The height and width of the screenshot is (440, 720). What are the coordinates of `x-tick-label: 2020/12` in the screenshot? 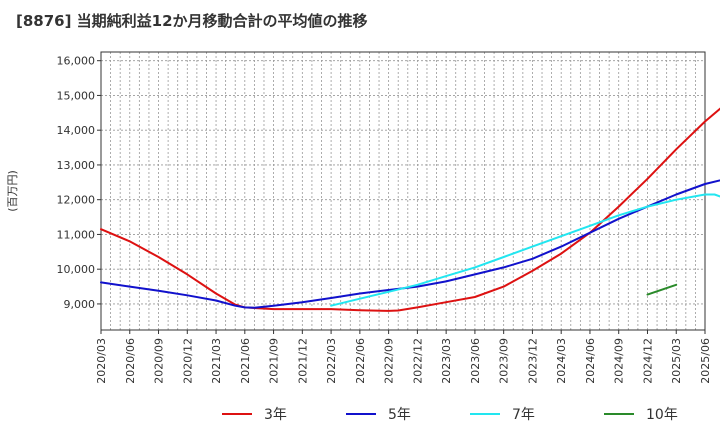 It's located at (187, 361).